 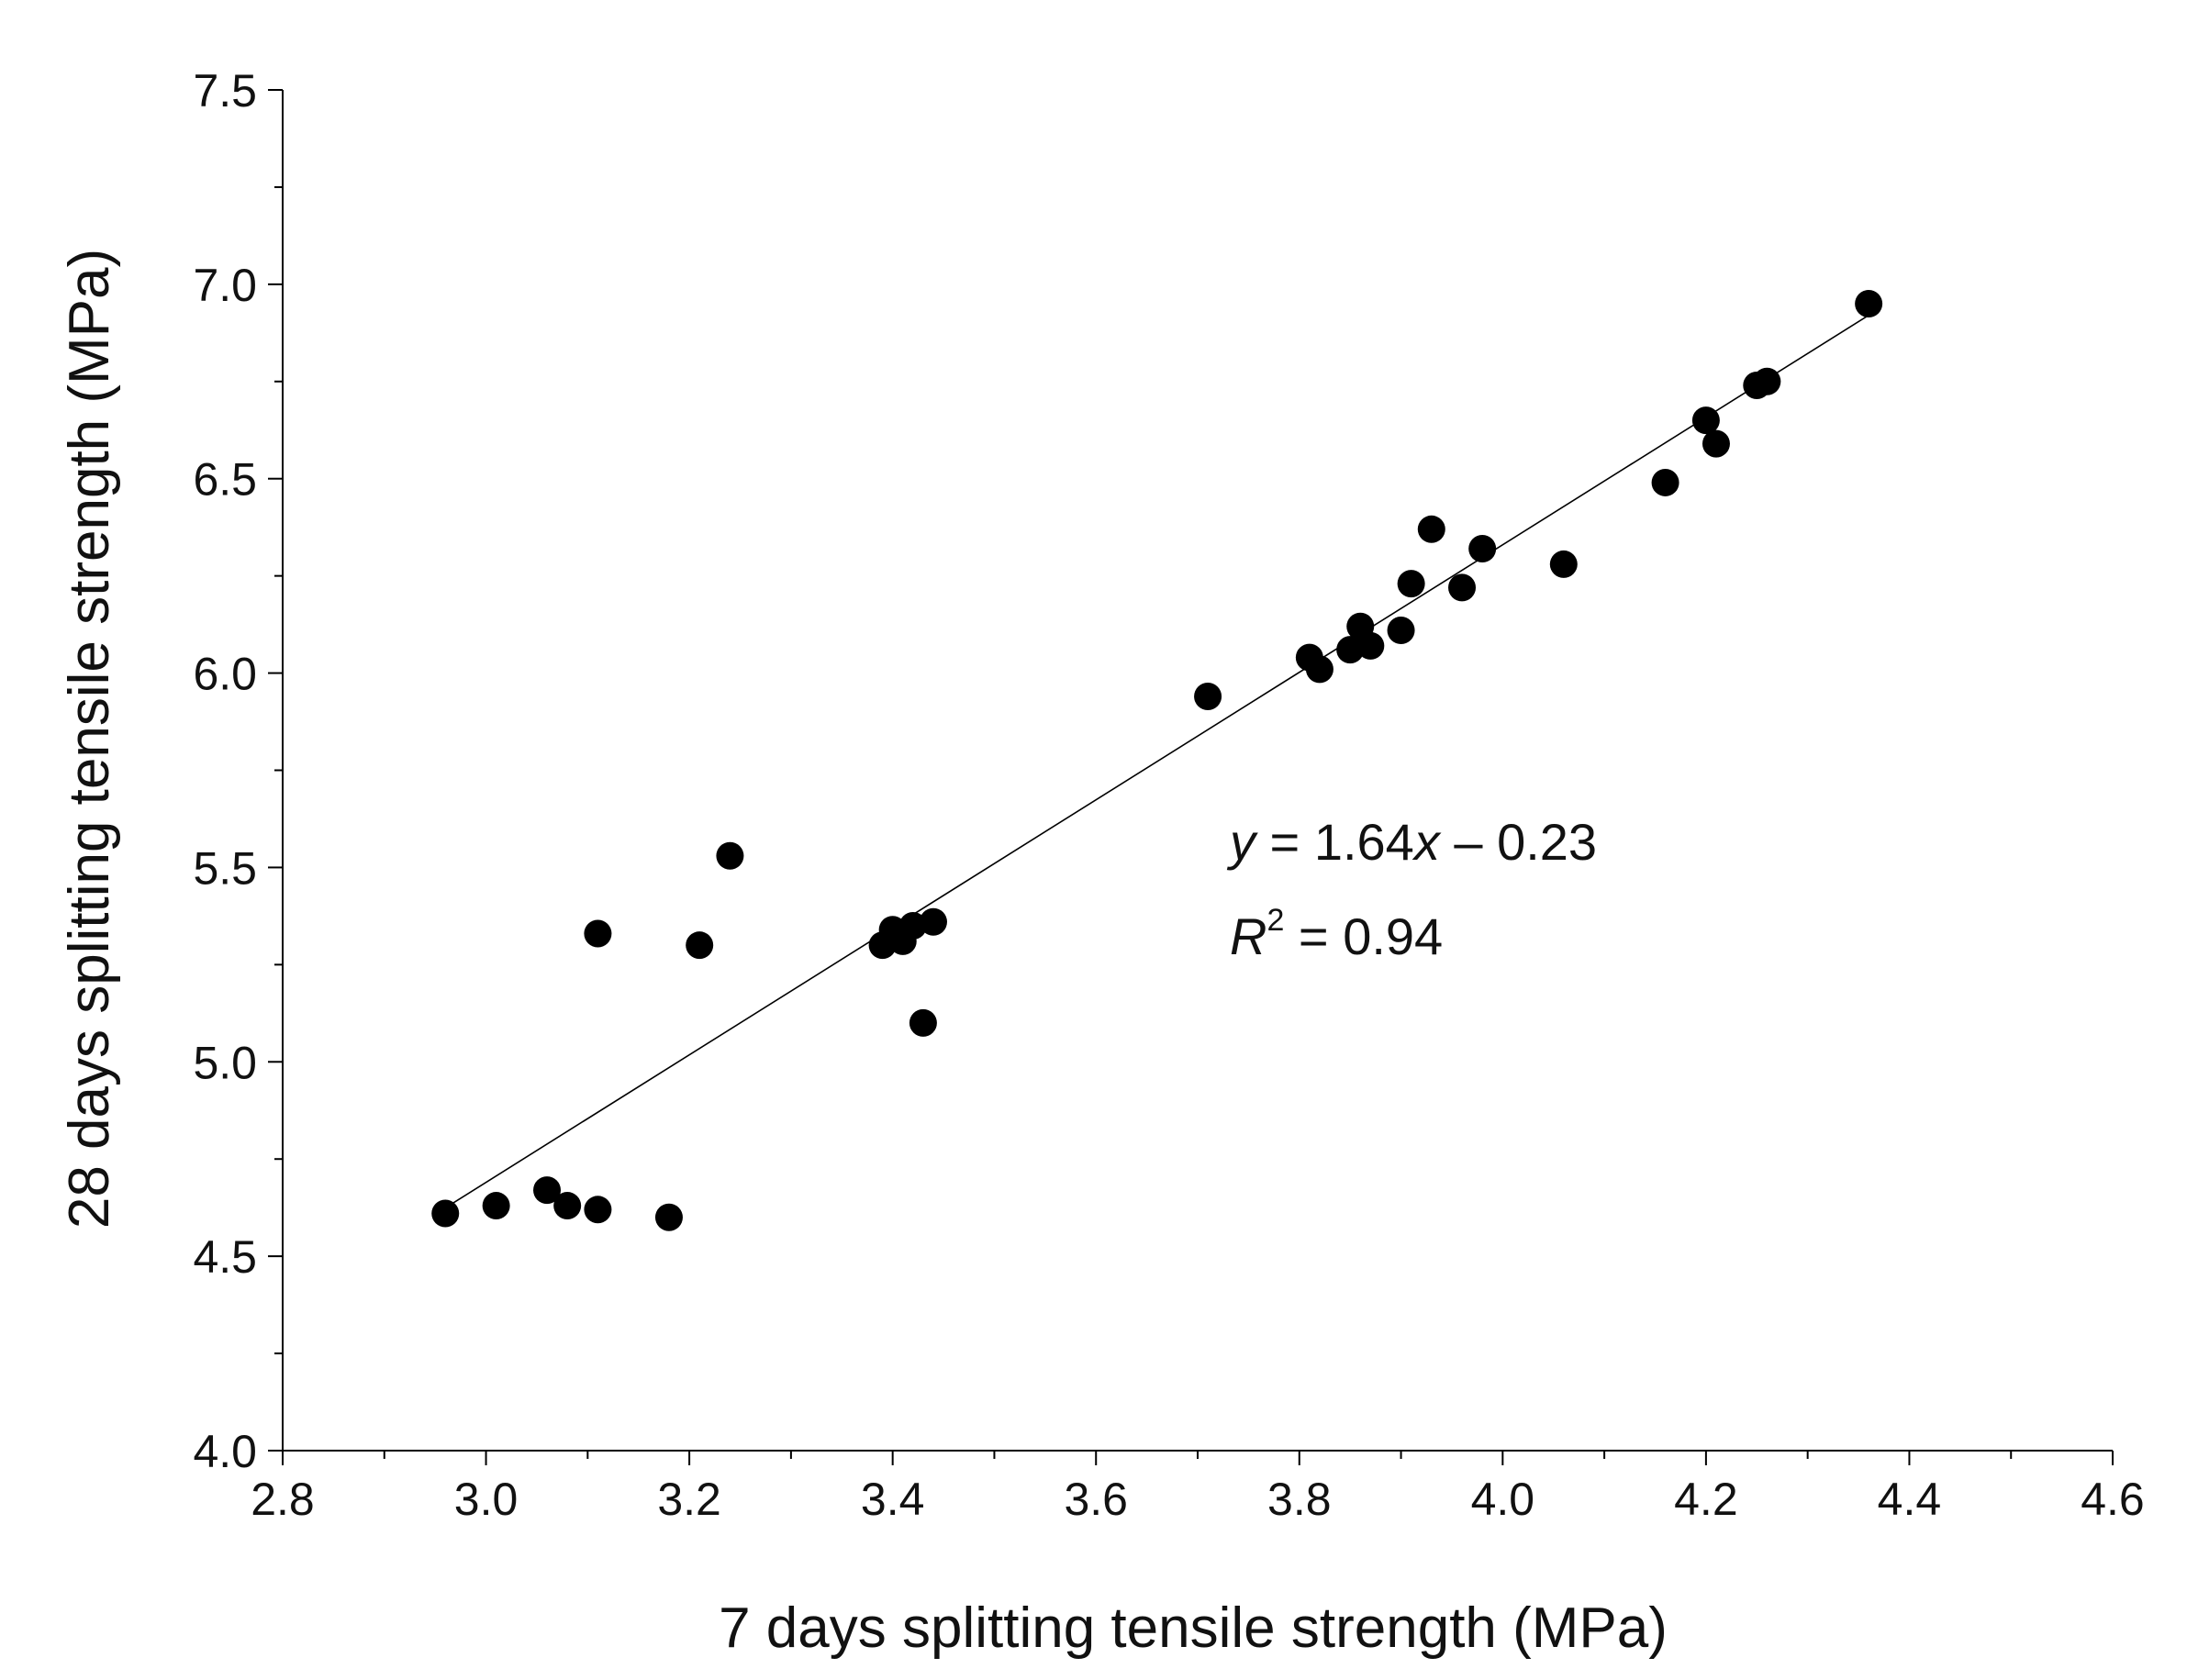 I want to click on x-tick-label: 3.2, so click(x=689, y=1499).